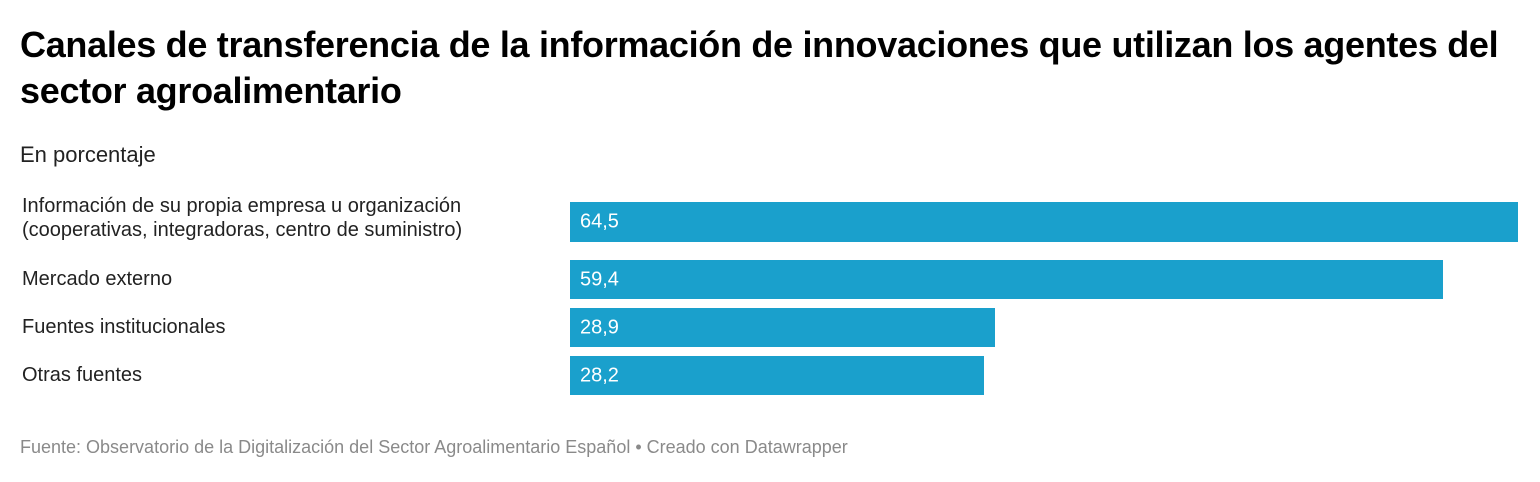  I want to click on bar: 28,9, so click(782, 327).